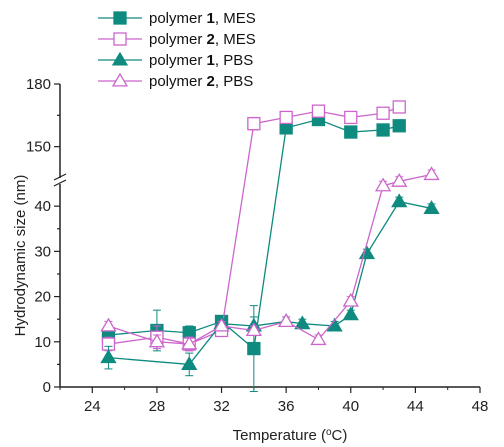  I want to click on legend-label: polymer 2, MES, so click(202, 39).